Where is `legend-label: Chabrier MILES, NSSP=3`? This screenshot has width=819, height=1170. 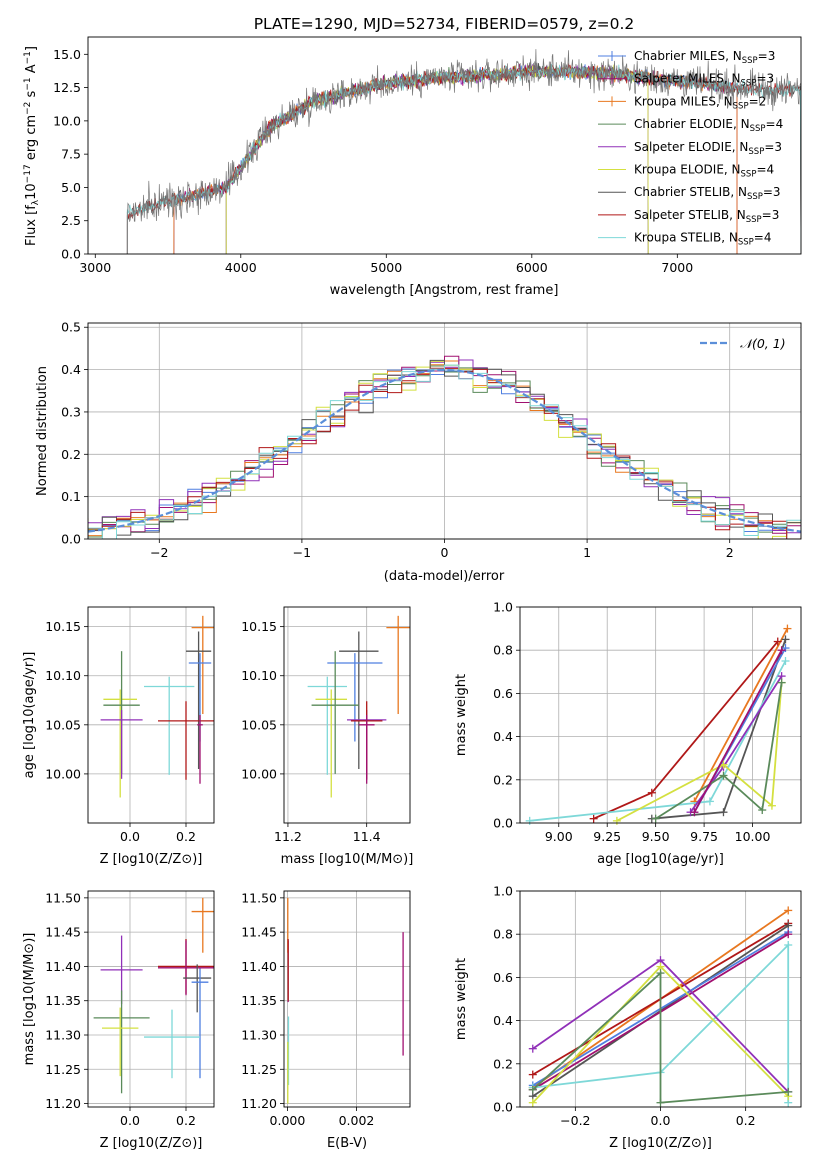 legend-label: Chabrier MILES, NSSP=3 is located at coordinates (704, 57).